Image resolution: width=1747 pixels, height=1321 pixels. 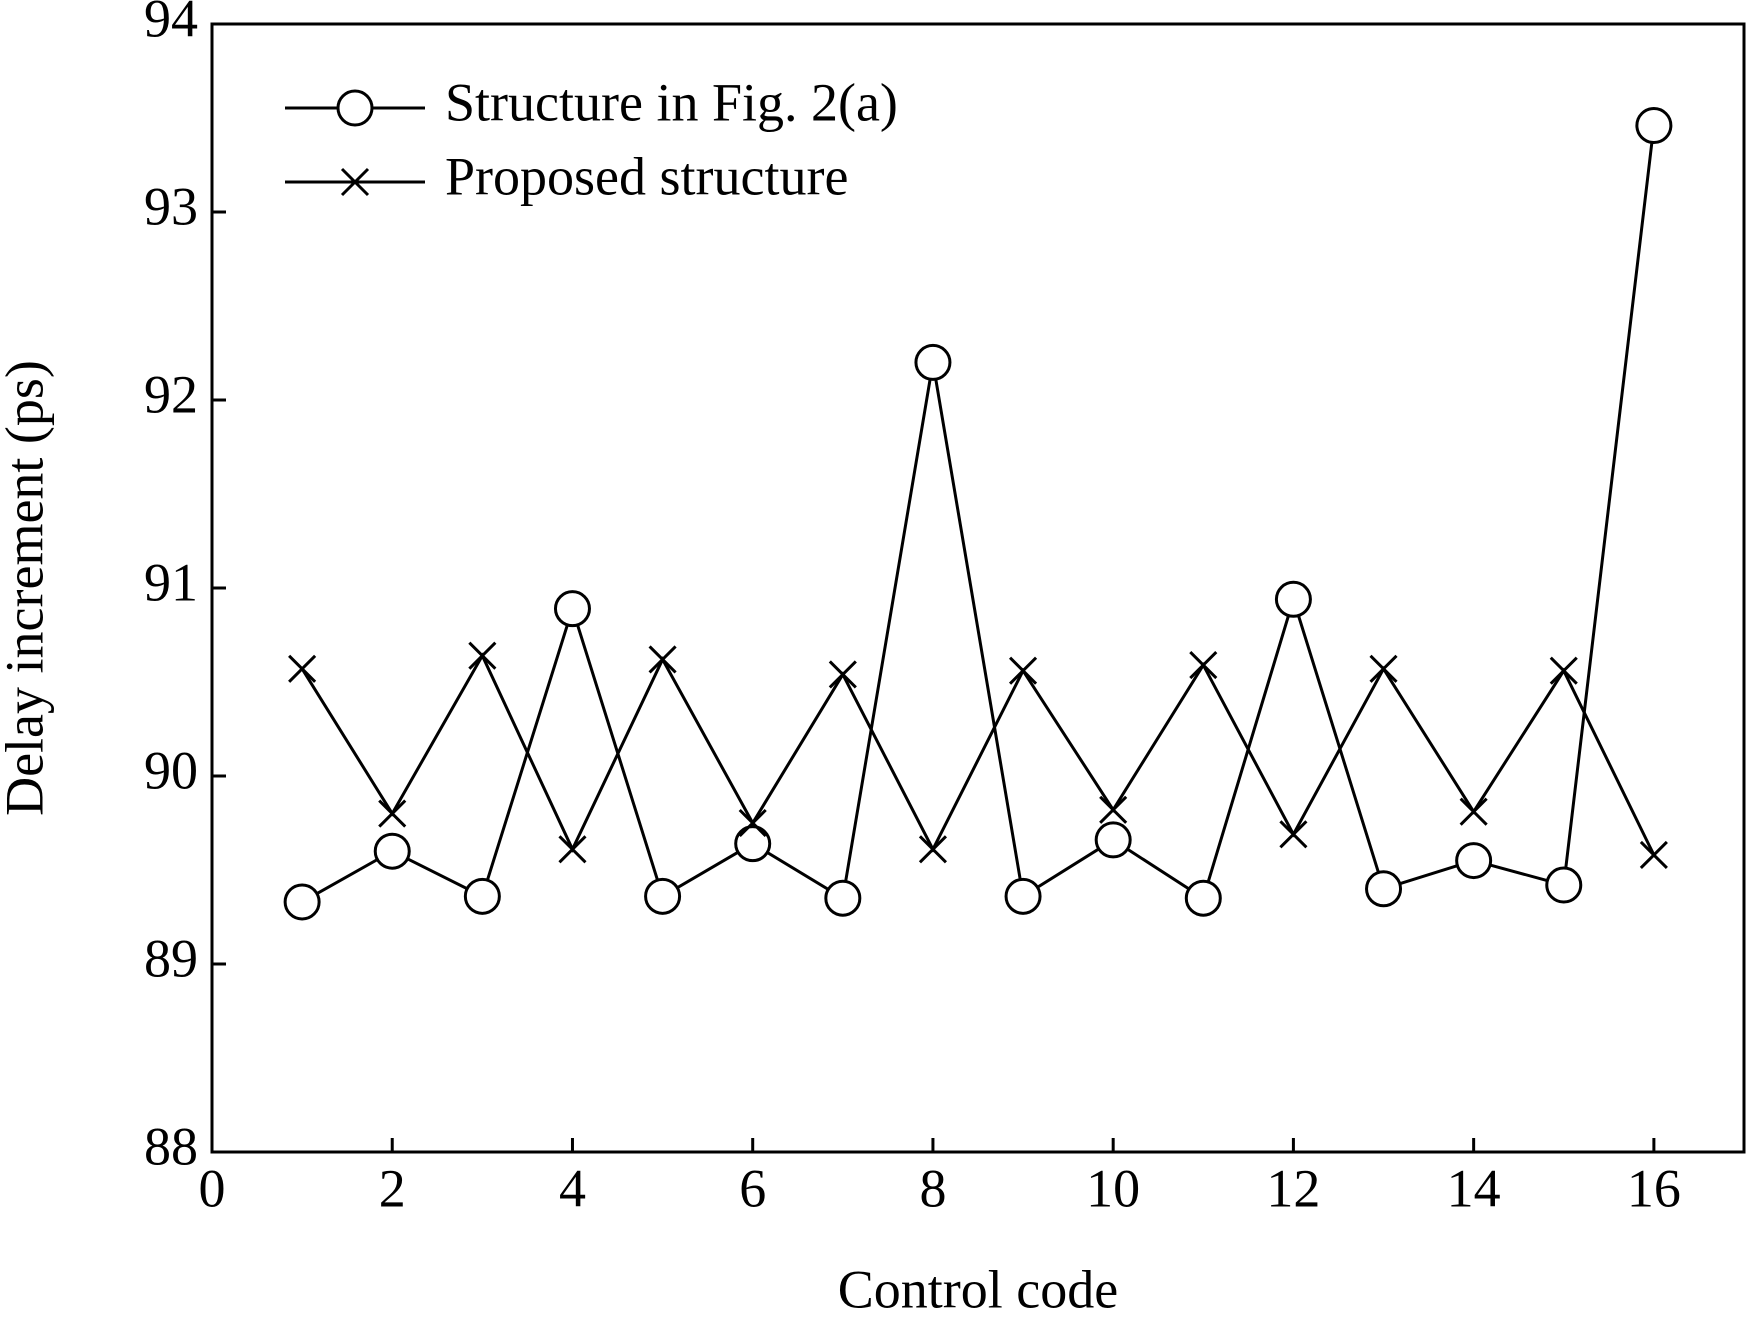 What do you see at coordinates (671, 102) in the screenshot?
I see `legend-label: Structure in Fig. 2(a)` at bounding box center [671, 102].